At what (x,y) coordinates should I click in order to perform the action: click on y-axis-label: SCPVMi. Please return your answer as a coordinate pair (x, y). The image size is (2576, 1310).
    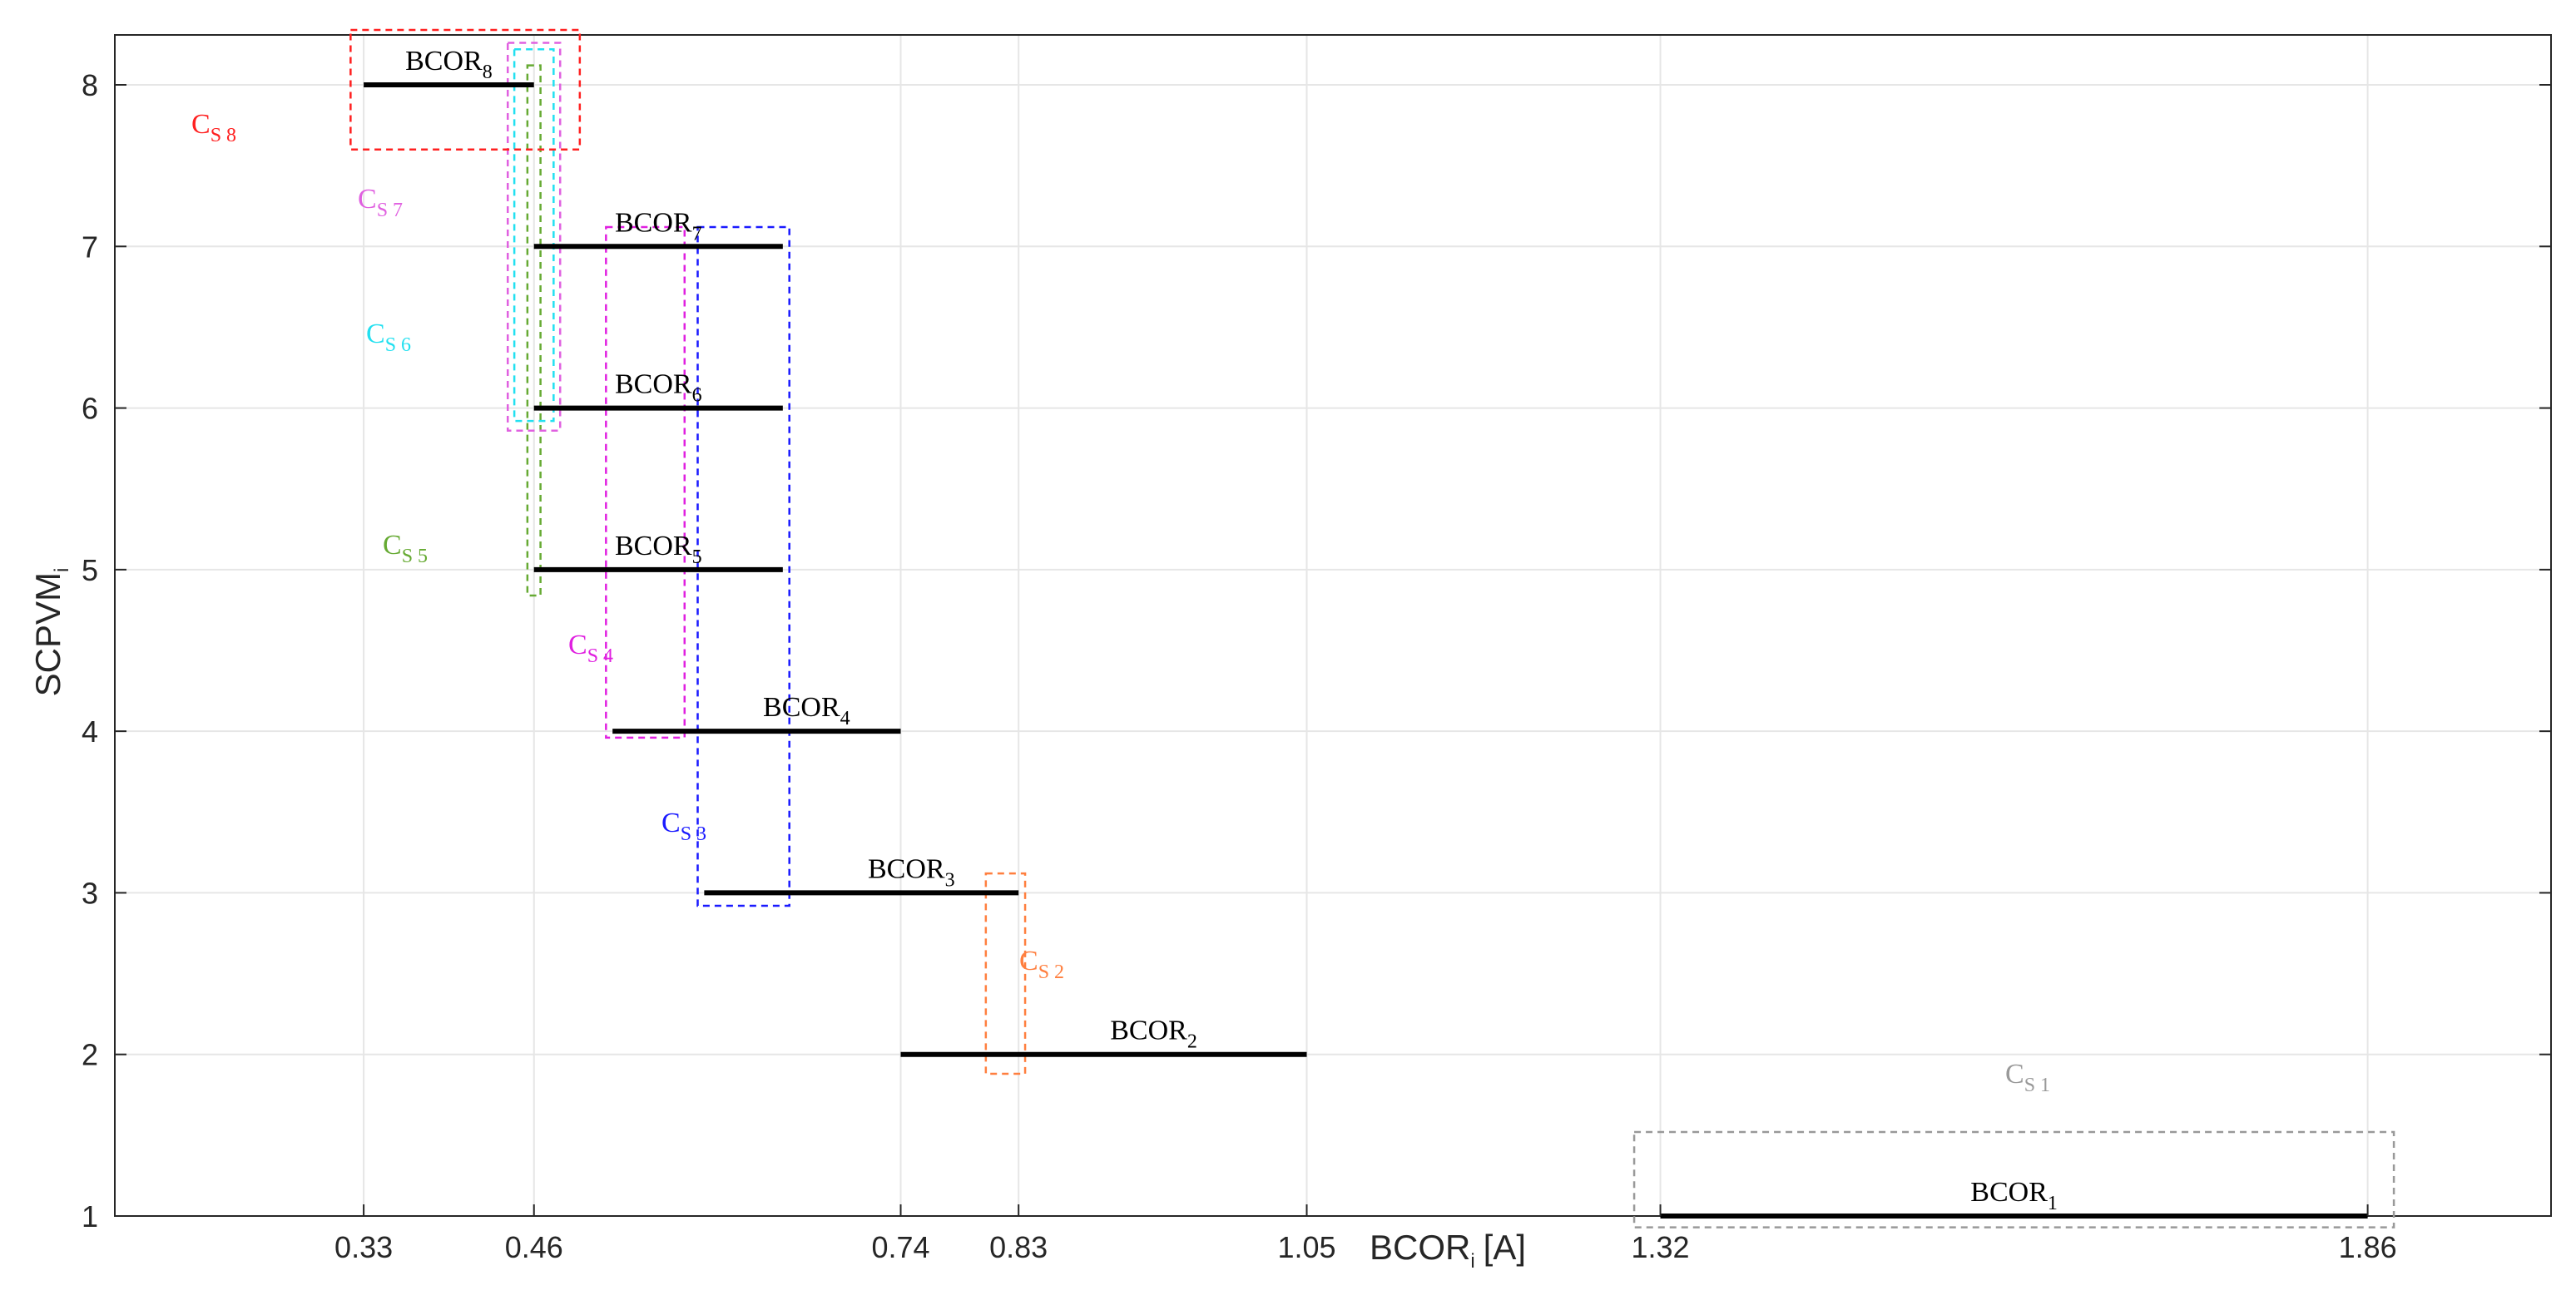
    Looking at the image, I should click on (51, 633).